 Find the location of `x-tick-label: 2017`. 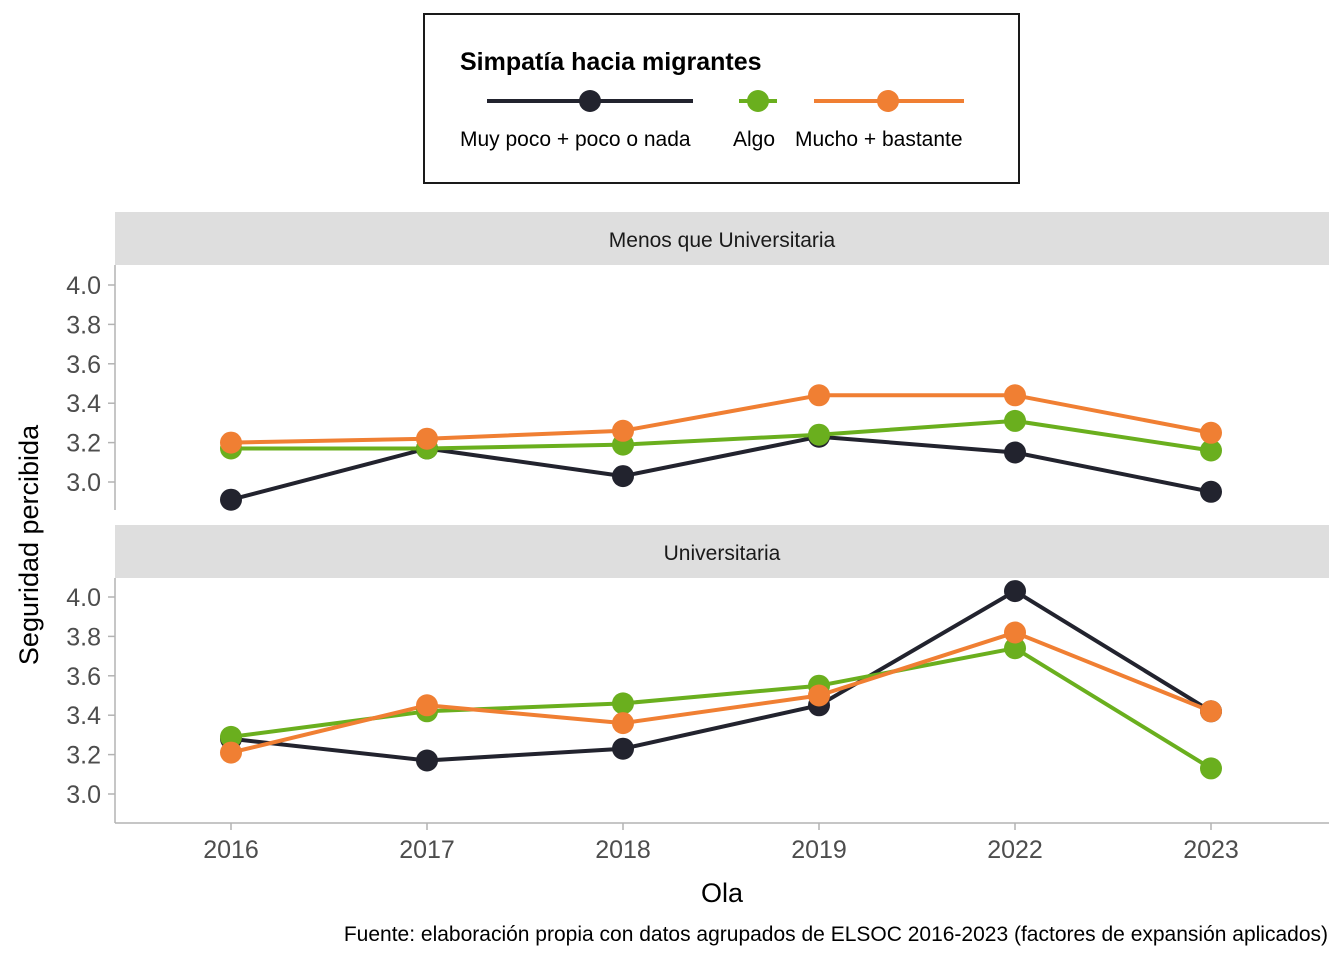

x-tick-label: 2017 is located at coordinates (427, 850).